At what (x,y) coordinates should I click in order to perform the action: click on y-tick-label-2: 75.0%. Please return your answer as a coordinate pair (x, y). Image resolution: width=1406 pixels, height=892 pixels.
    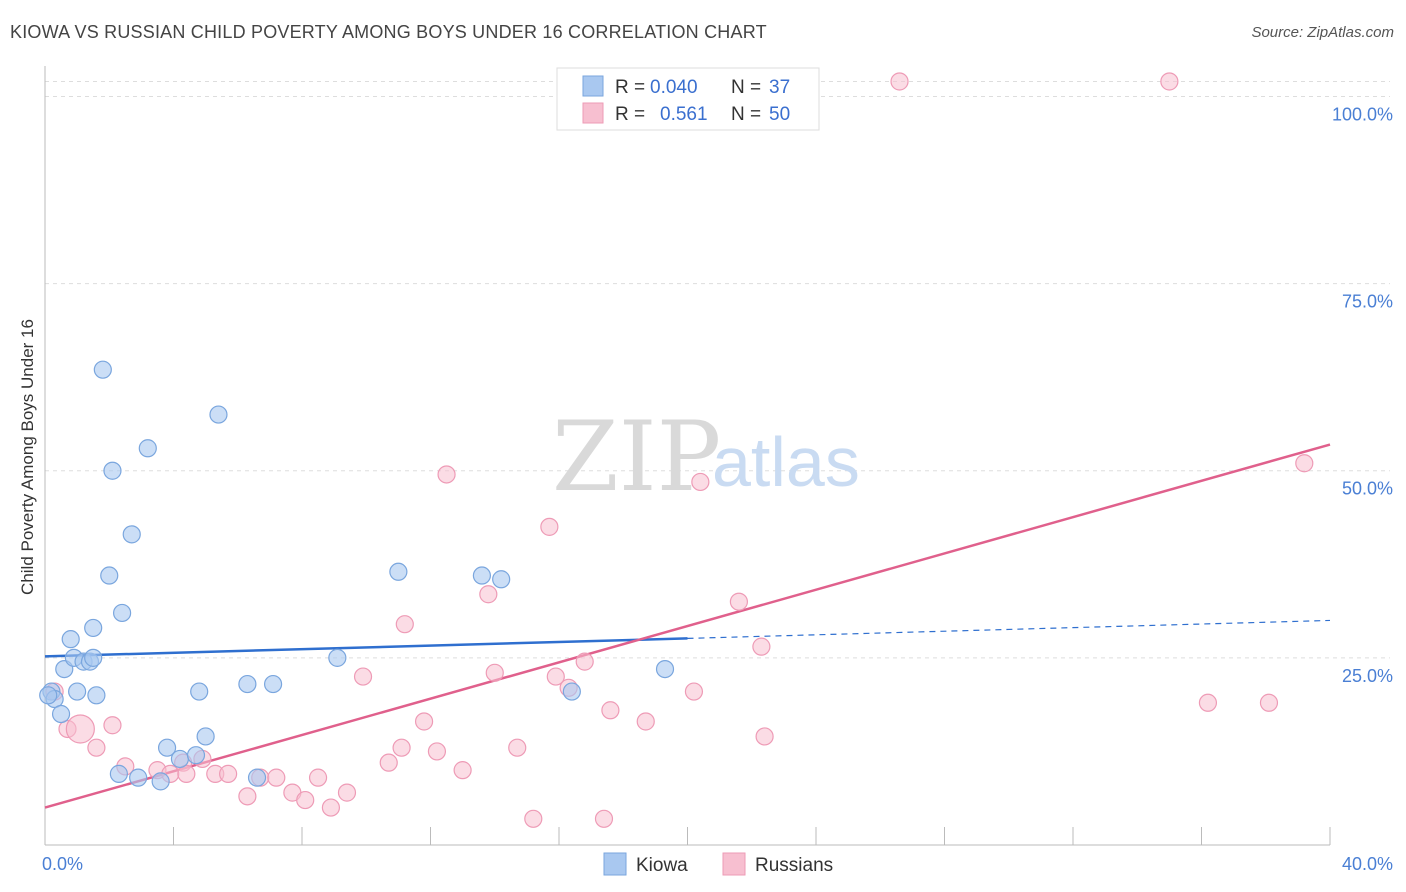
    Looking at the image, I should click on (1367, 302).